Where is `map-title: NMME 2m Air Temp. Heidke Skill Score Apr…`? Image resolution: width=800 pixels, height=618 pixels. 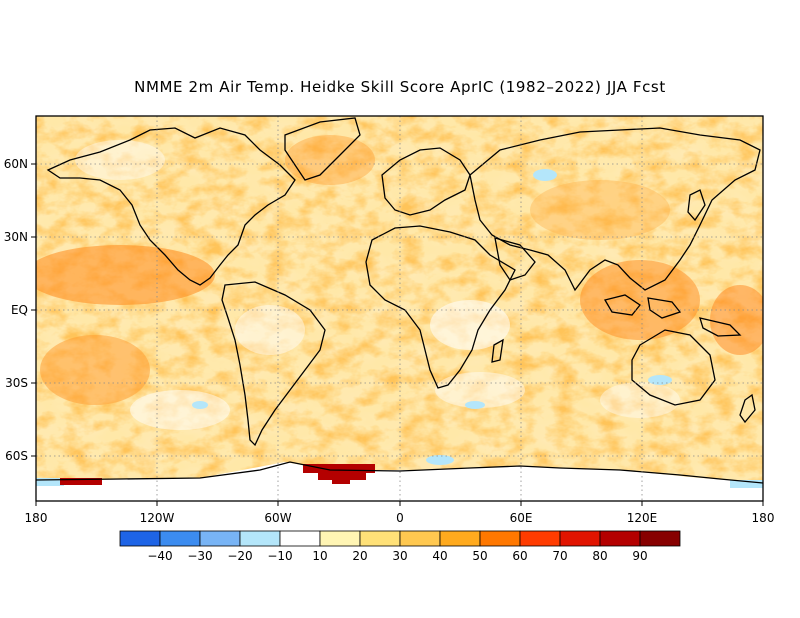 map-title: NMME 2m Air Temp. Heidke Skill Score Apr… is located at coordinates (400, 87).